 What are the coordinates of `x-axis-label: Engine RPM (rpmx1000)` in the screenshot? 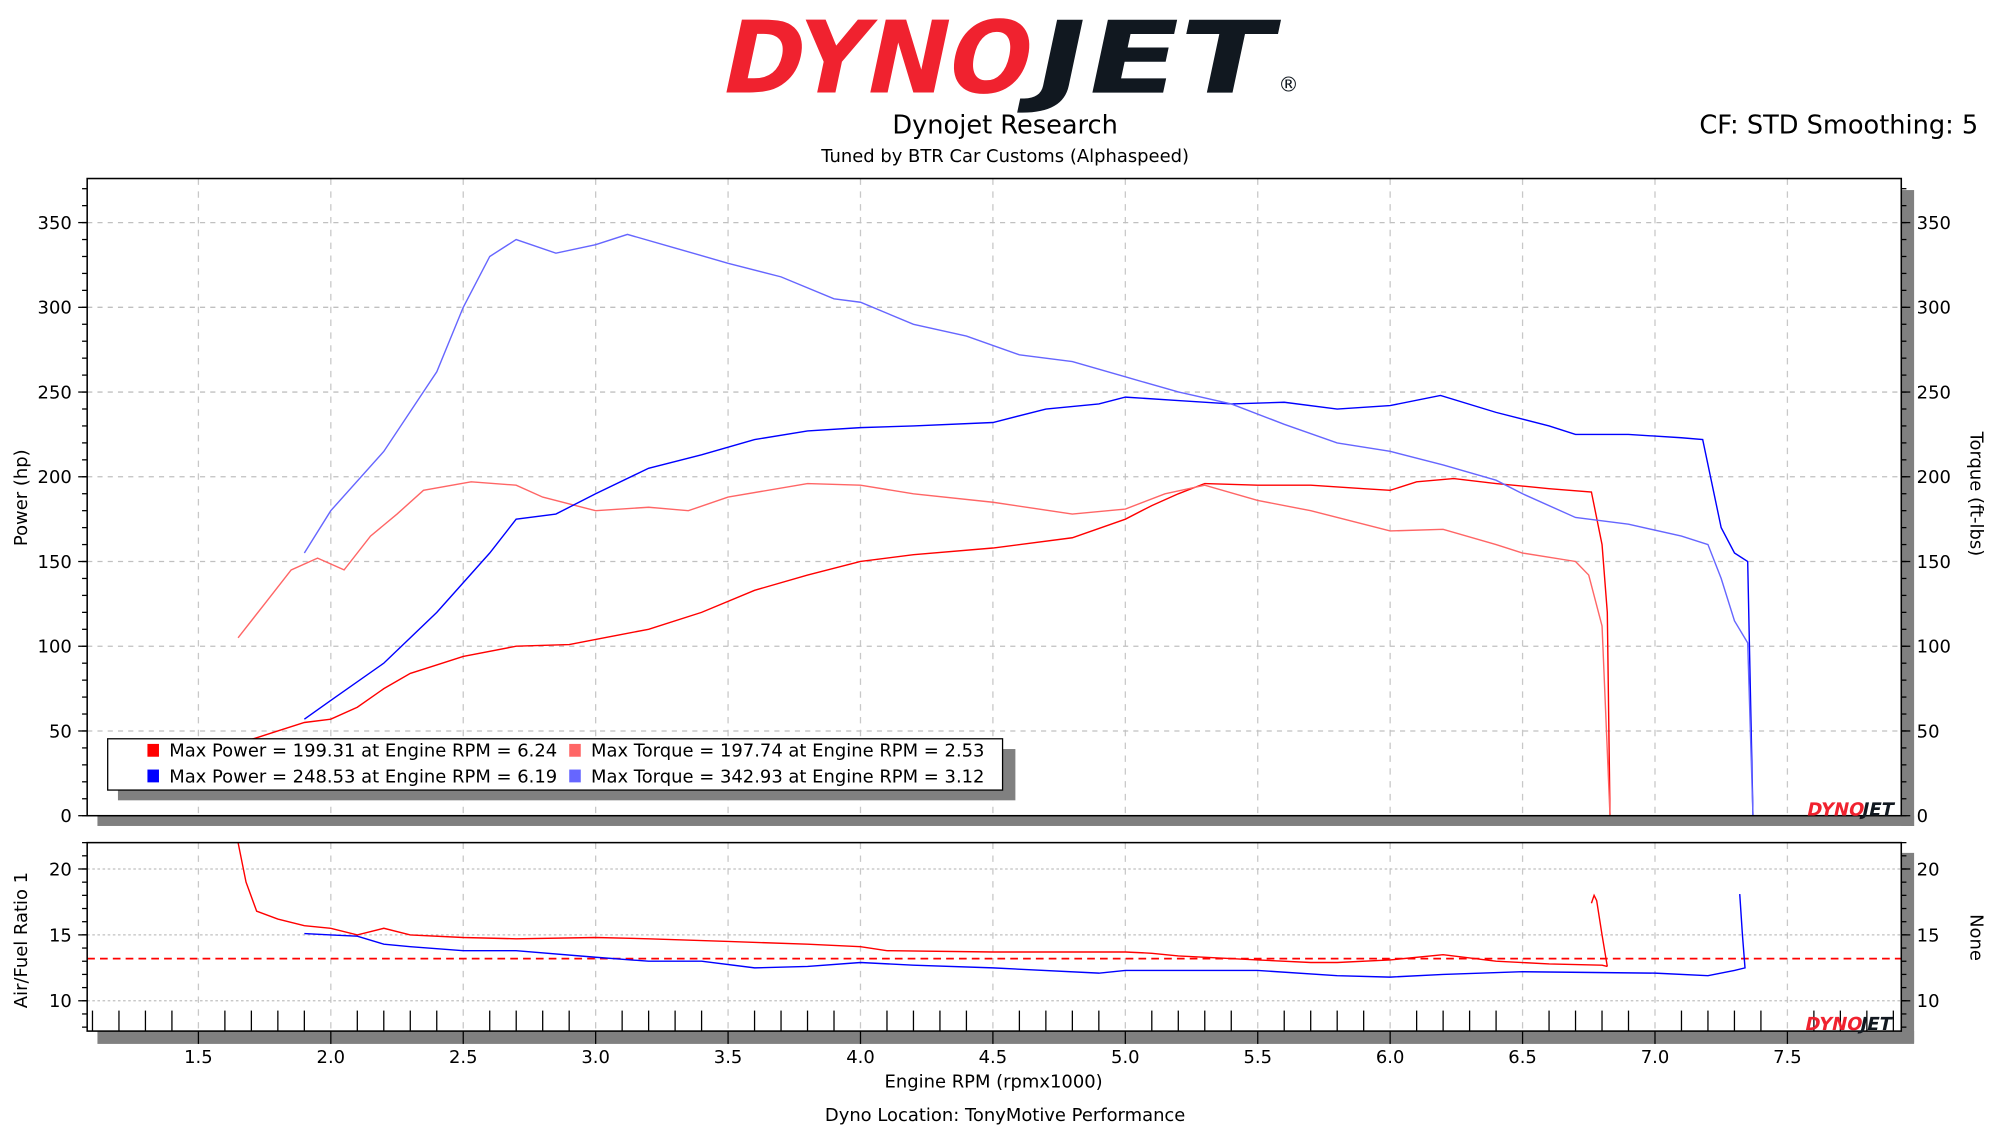 It's located at (994, 1082).